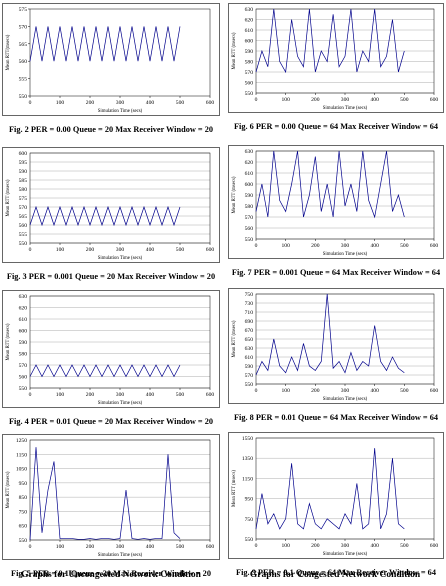 The image size is (446, 586). I want to click on y-tick-label: 1250, so click(21, 441).